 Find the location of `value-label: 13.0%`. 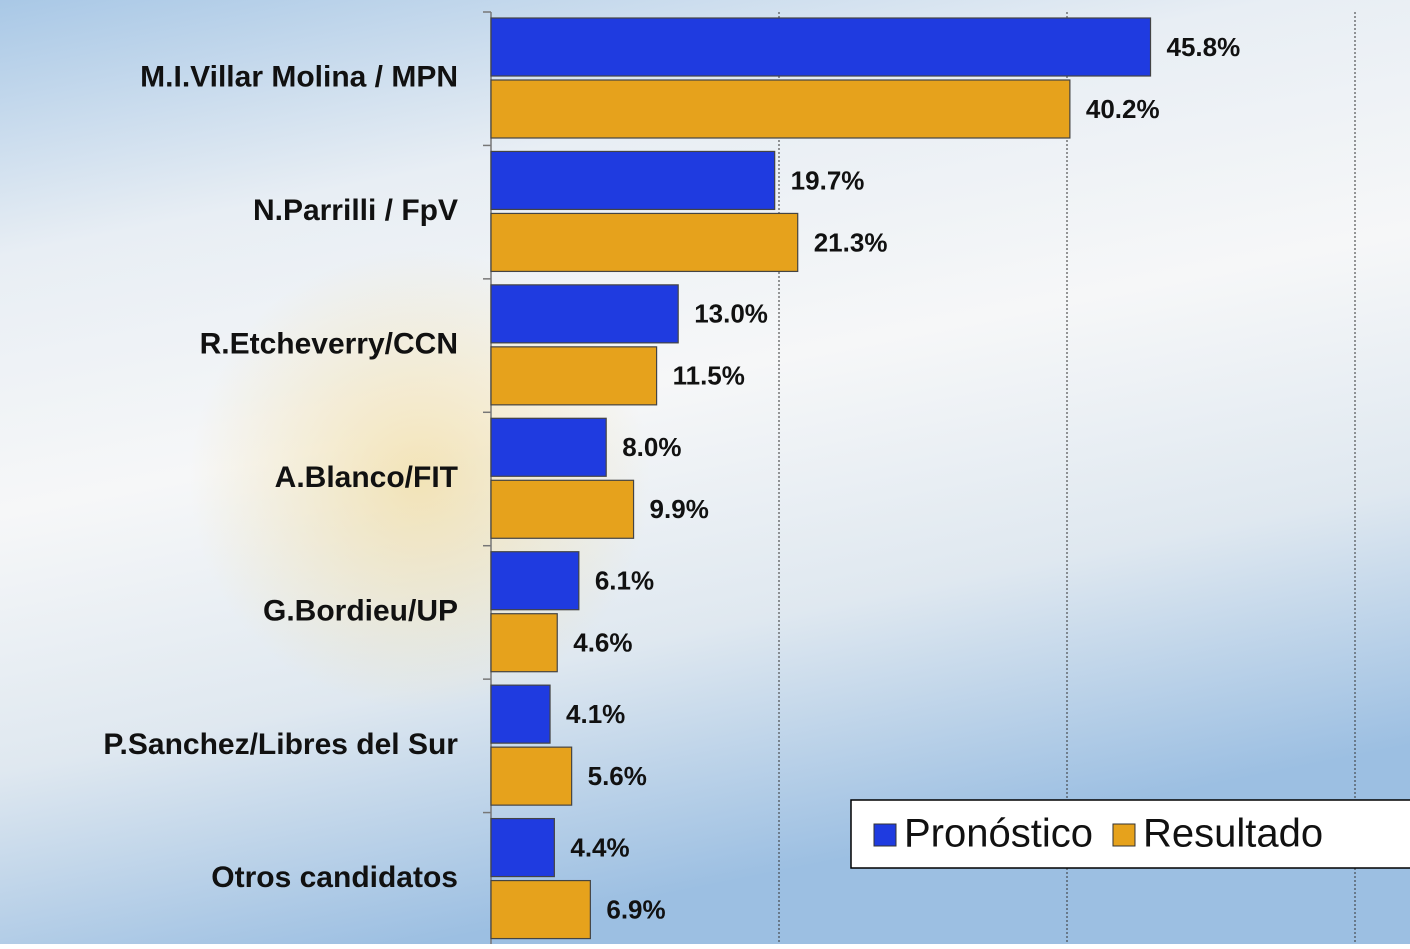

value-label: 13.0% is located at coordinates (731, 314).